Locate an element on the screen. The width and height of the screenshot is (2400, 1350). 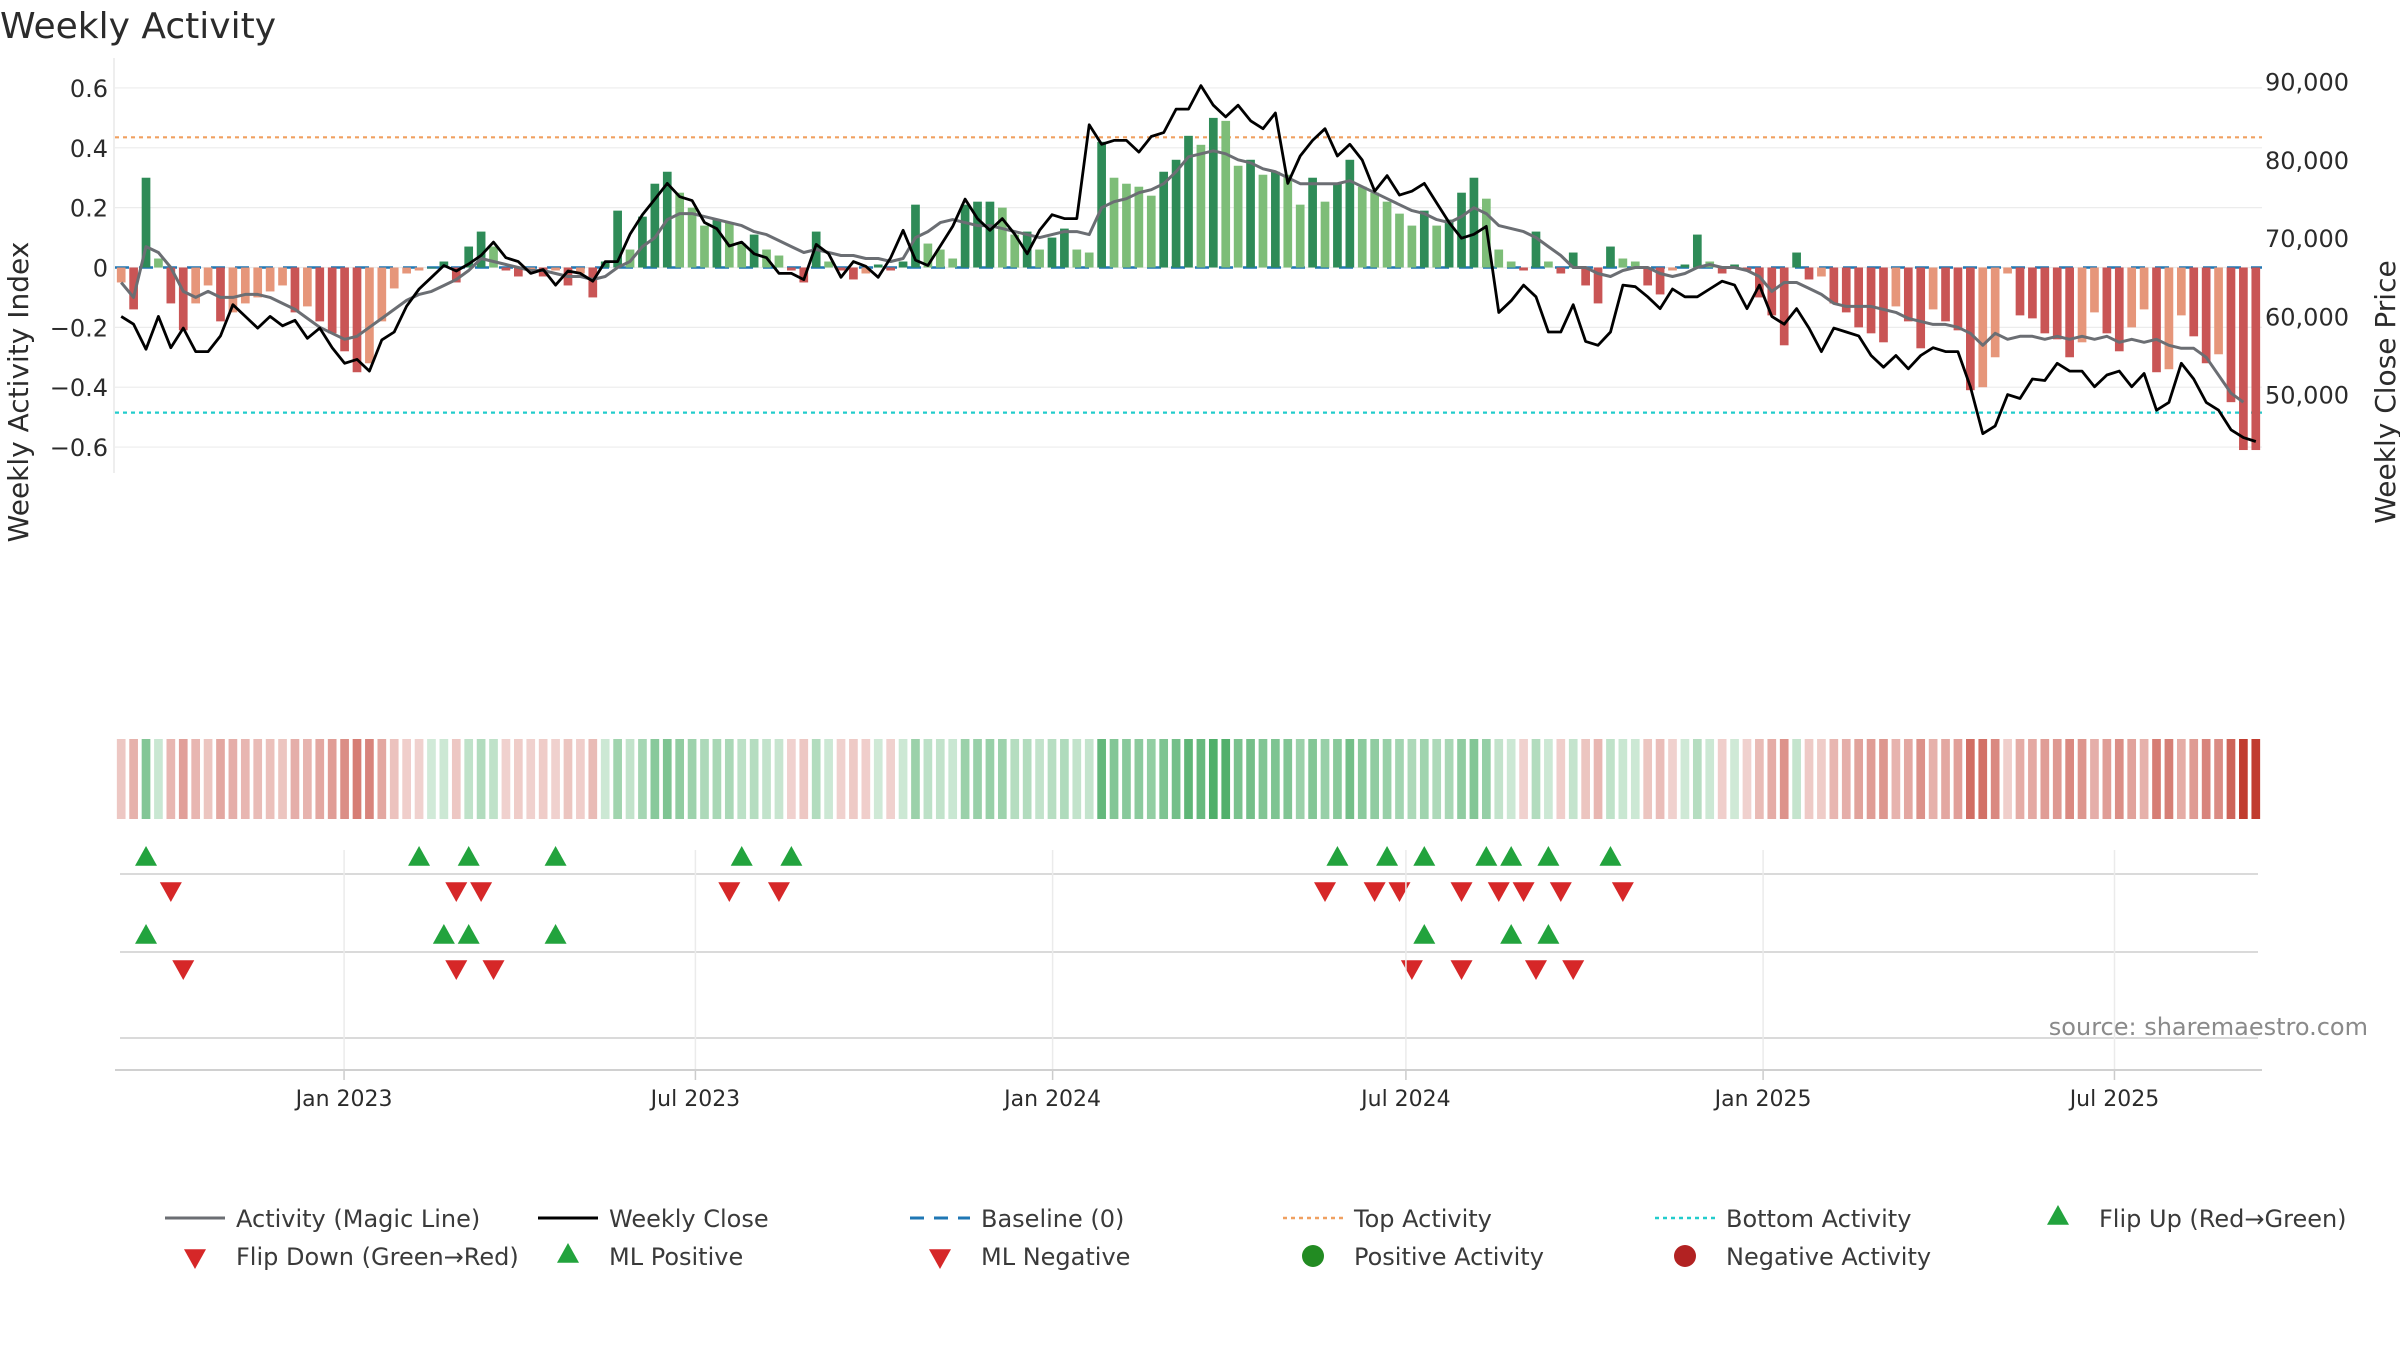
x-tick-label: Jan 2023 is located at coordinates (343, 1099).